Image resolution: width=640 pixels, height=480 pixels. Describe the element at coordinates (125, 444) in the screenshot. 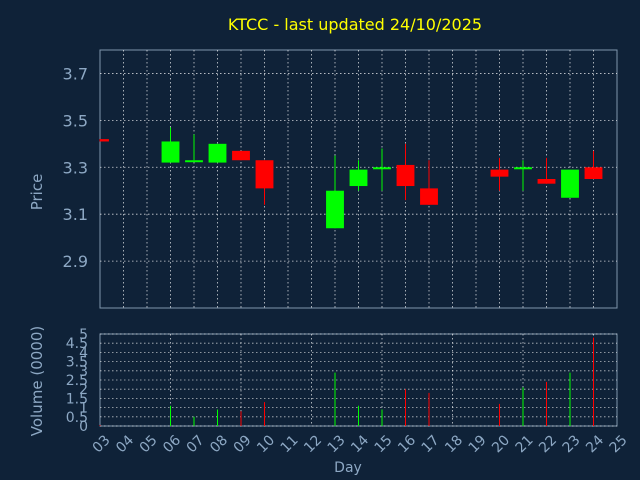

I see `x-tick-label: 04` at that location.